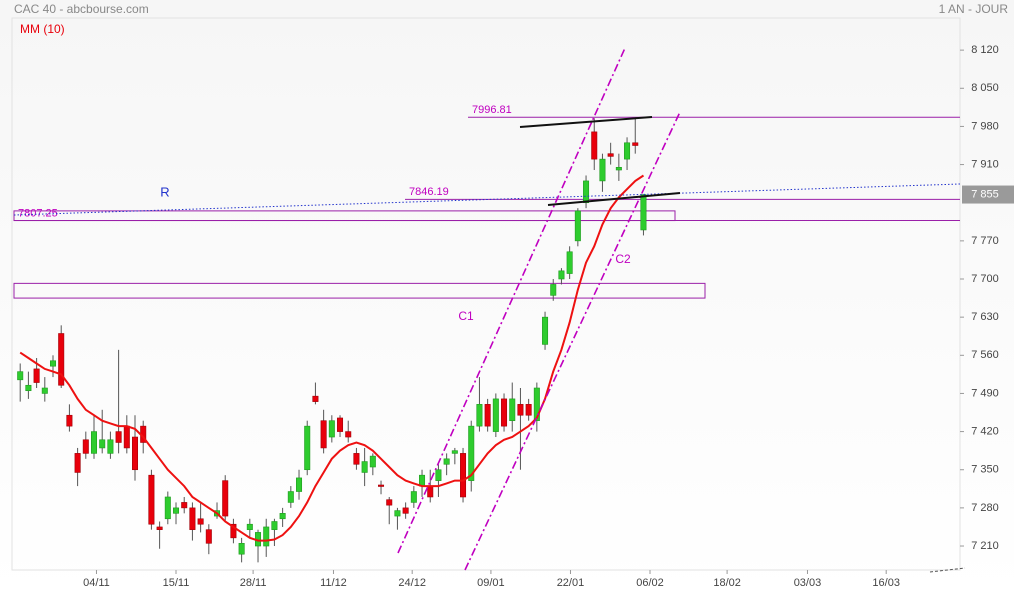 The image size is (1014, 594). What do you see at coordinates (650, 583) in the screenshot?
I see `x-tick-label: 06/02` at bounding box center [650, 583].